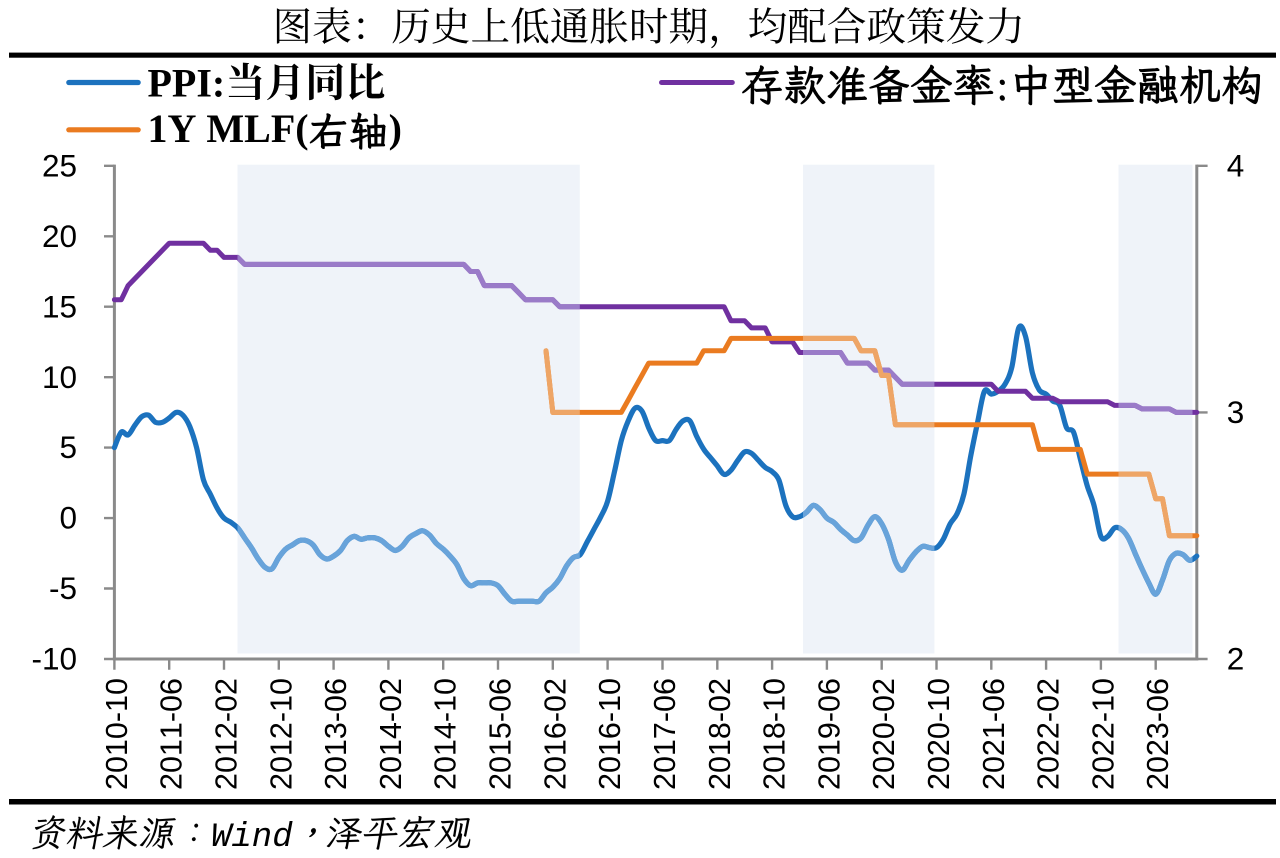 The image size is (1280, 858). I want to click on svg-text: 2010-10, so click(117, 734).